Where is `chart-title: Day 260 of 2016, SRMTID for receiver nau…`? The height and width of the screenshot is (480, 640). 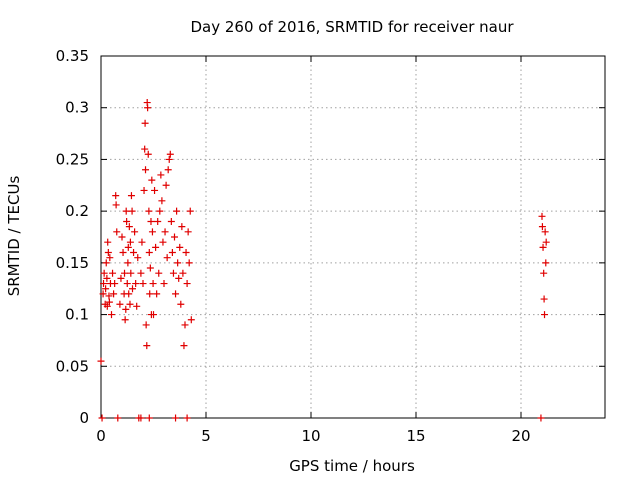
chart-title: Day 260 of 2016, SRMTID for receiver nau… is located at coordinates (352, 27).